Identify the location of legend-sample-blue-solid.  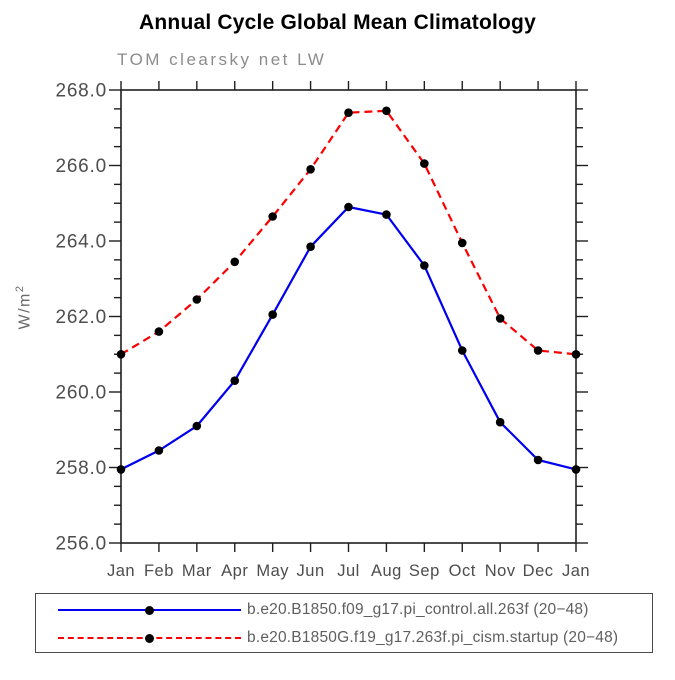
(149, 610).